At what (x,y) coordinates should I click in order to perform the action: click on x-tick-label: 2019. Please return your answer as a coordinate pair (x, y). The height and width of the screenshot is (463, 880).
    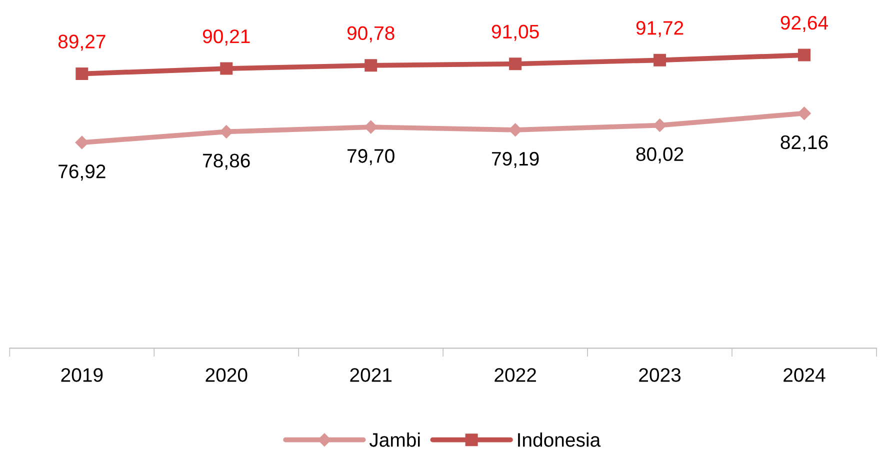
    Looking at the image, I should click on (82, 375).